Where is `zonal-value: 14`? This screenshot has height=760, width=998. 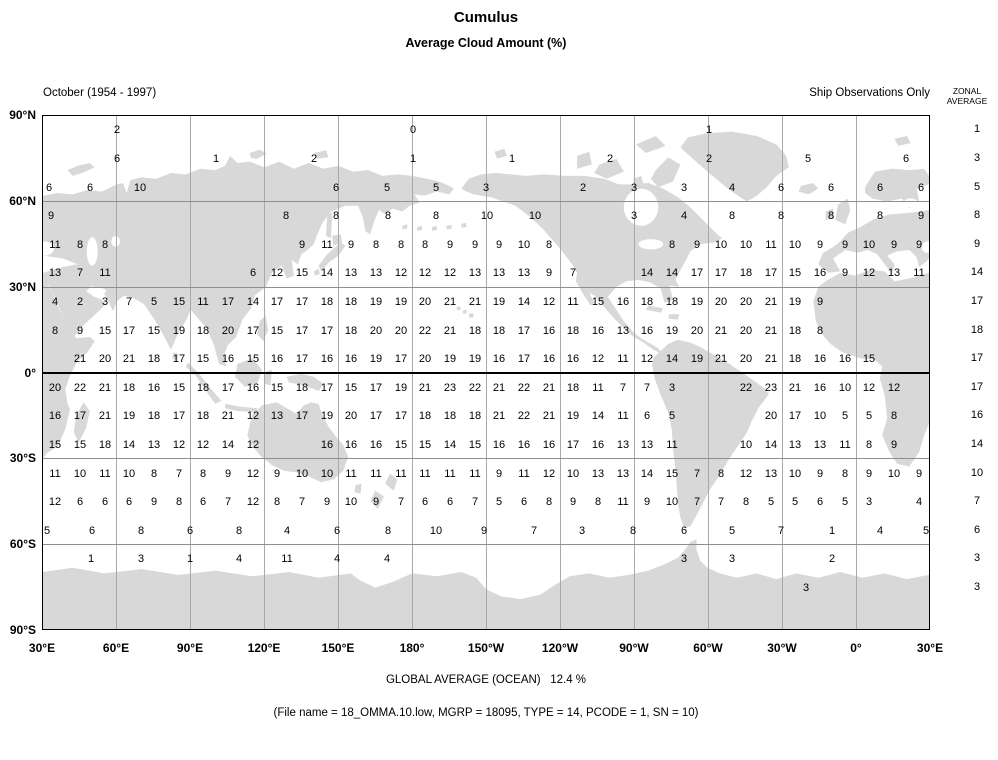
zonal-value: 14 is located at coordinates (977, 272).